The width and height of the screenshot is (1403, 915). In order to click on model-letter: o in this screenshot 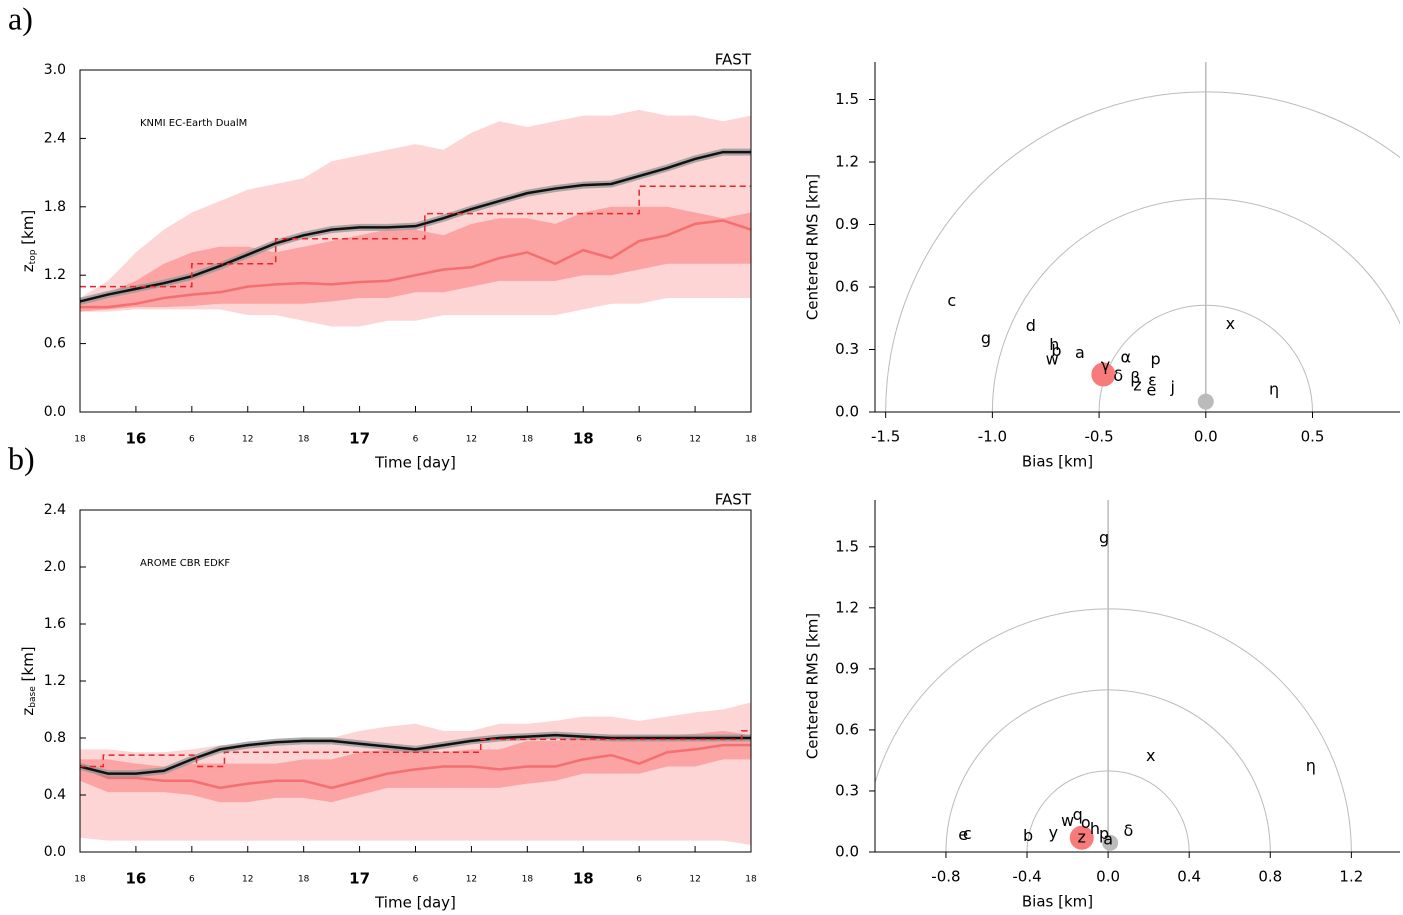, I will do `click(1086, 822)`.